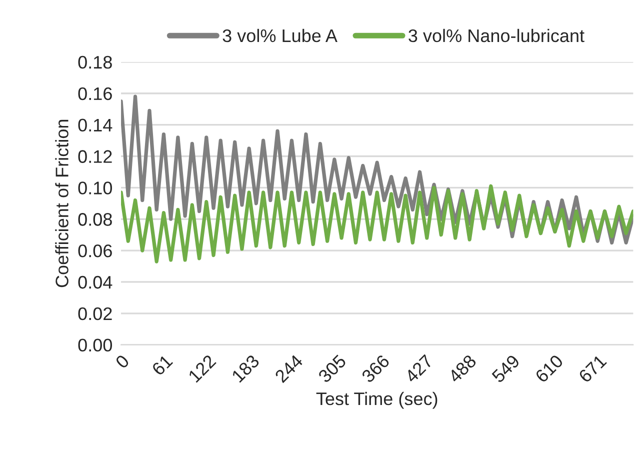 Image resolution: width=637 pixels, height=449 pixels. Describe the element at coordinates (377, 224) in the screenshot. I see `line-series` at that location.